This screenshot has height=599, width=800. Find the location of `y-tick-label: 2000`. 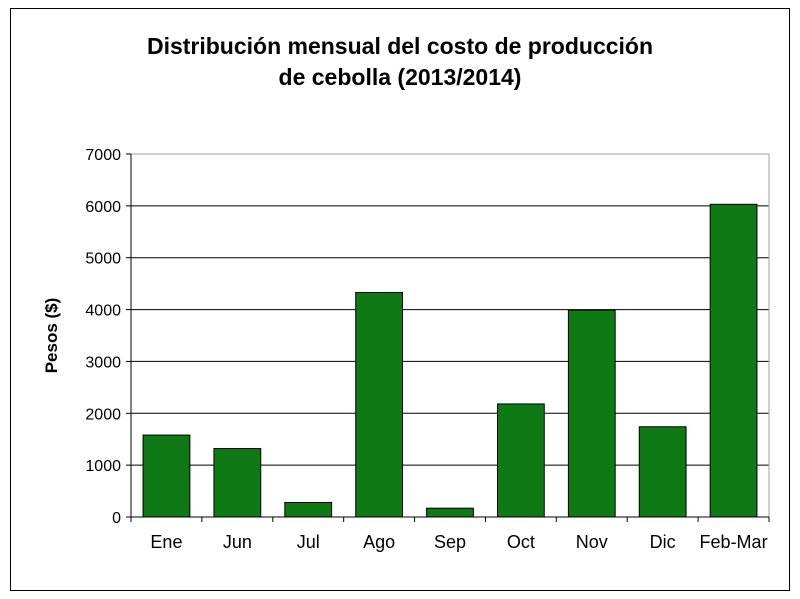

y-tick-label: 2000 is located at coordinates (103, 414).